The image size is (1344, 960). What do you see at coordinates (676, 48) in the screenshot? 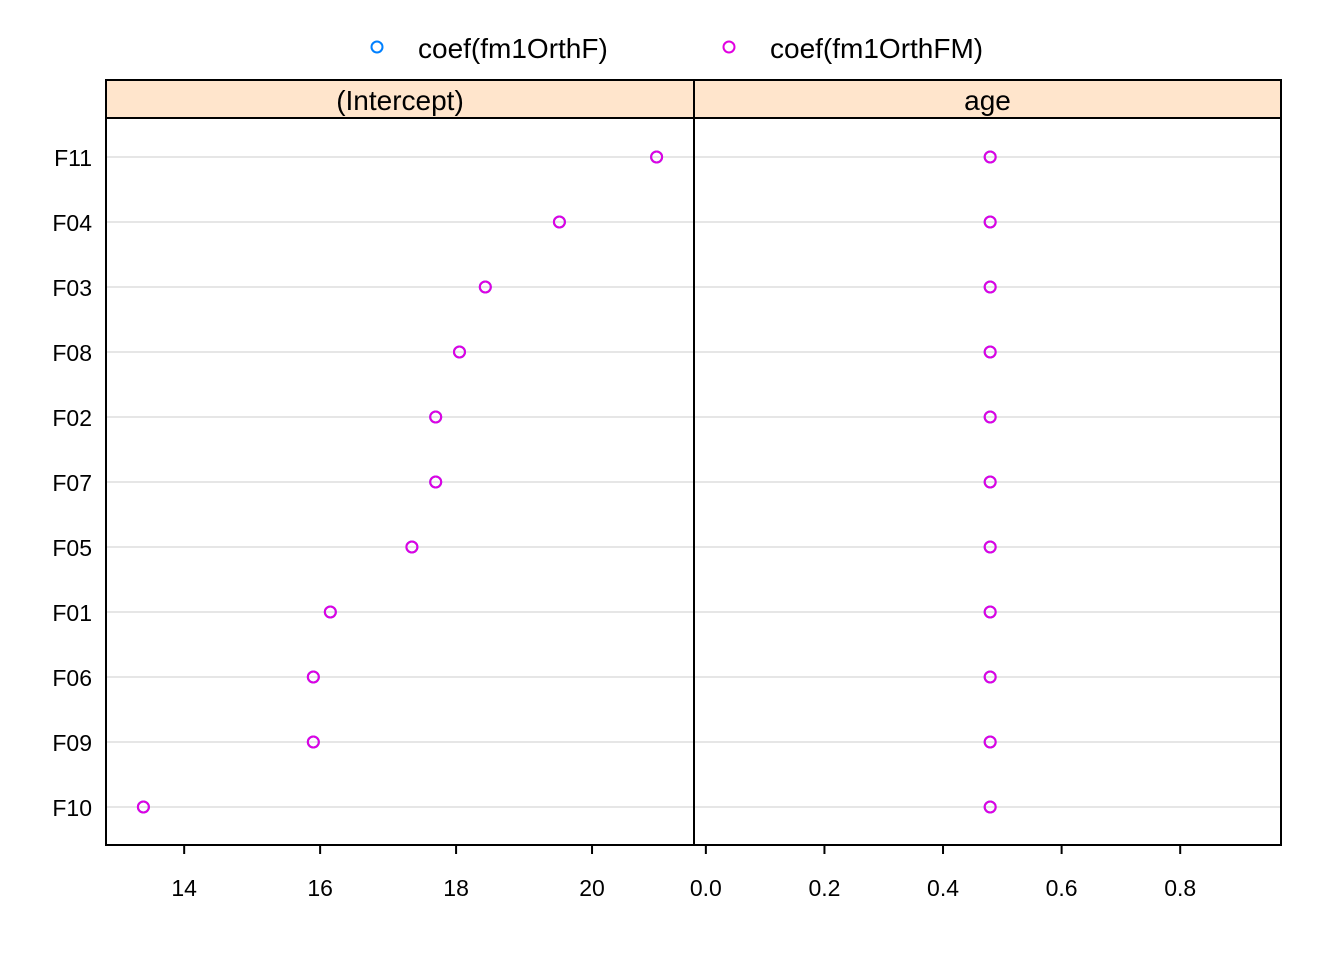
I see `legend: coef(fm1OrthF) coef(fm1OrthFM)` at bounding box center [676, 48].